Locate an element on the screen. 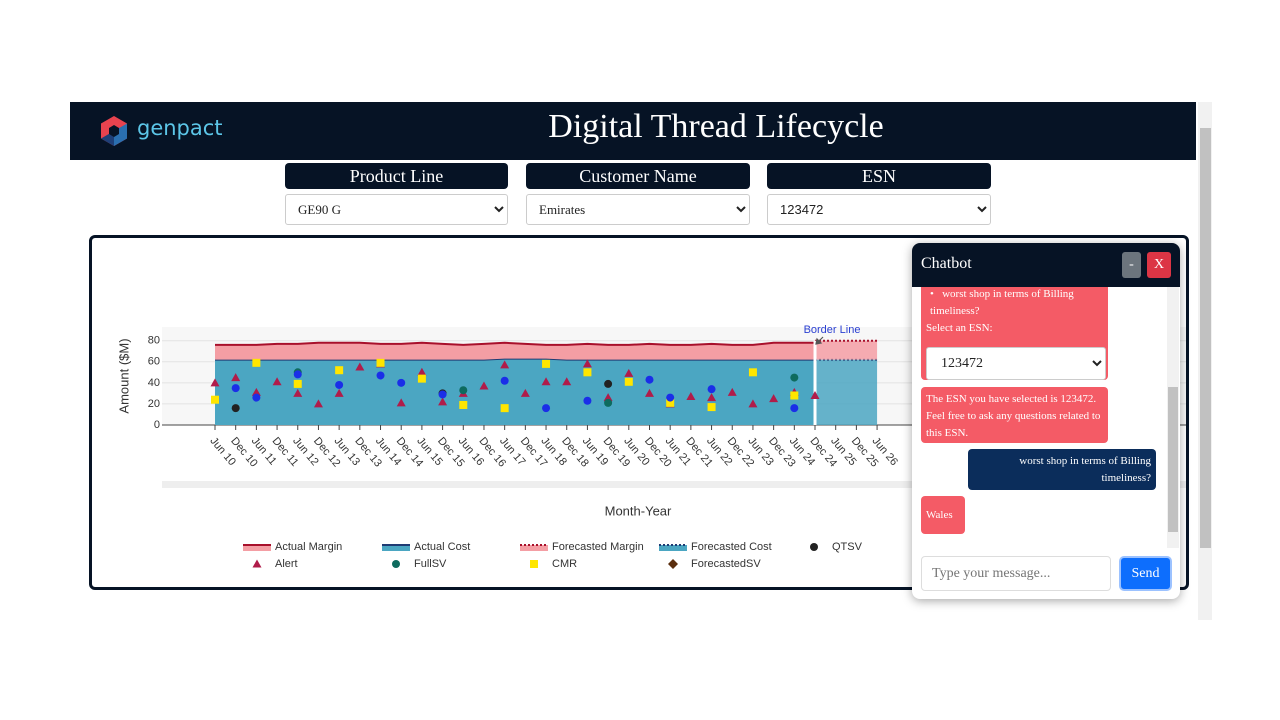 Image resolution: width=1280 pixels, height=720 pixels. y-tick-label: 0 is located at coordinates (157, 425).